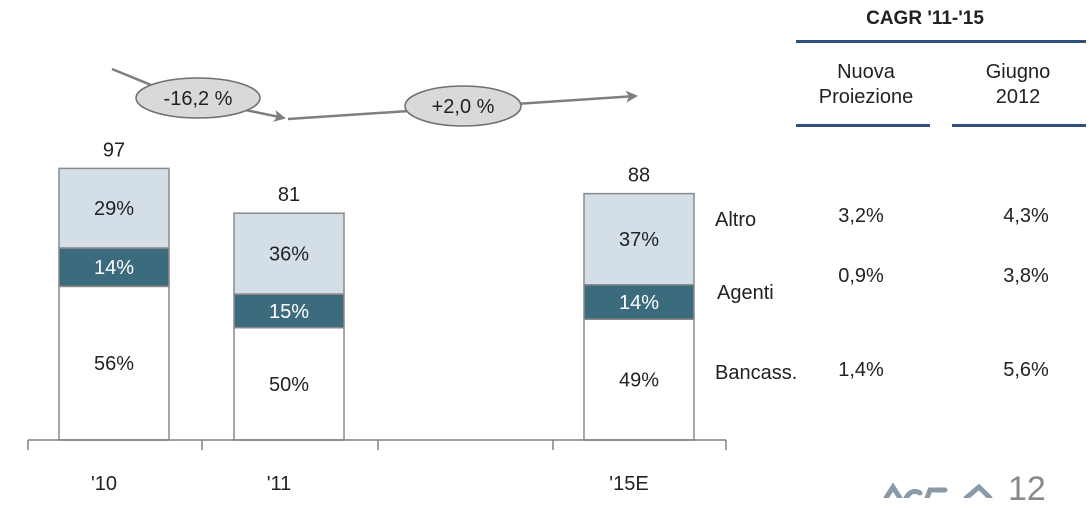 The height and width of the screenshot is (509, 1089). I want to click on page-number: 12, so click(1027, 489).